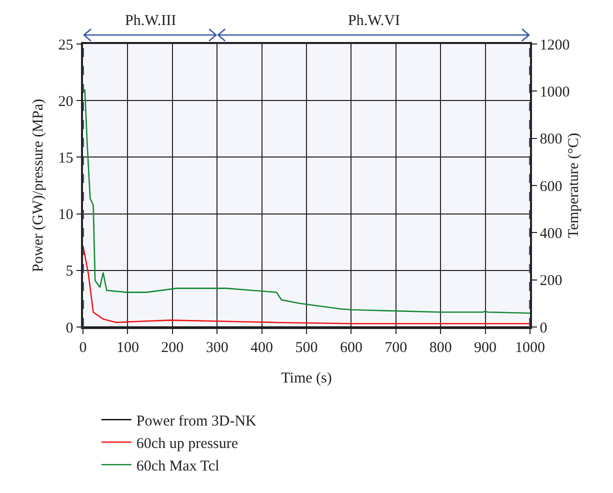  I want to click on x-axis-title: Time (s), so click(306, 378).